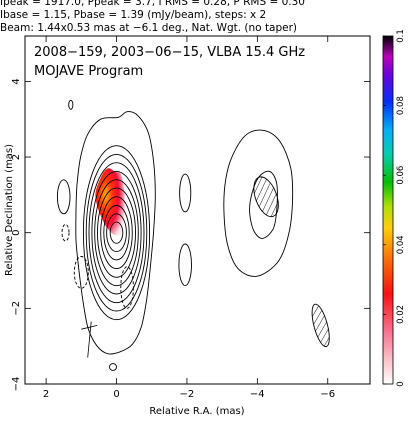 The image size is (409, 424). I want to click on colorbar-labels: 0 0.02 0.04 0.06 0.08 0.1, so click(394, 208).